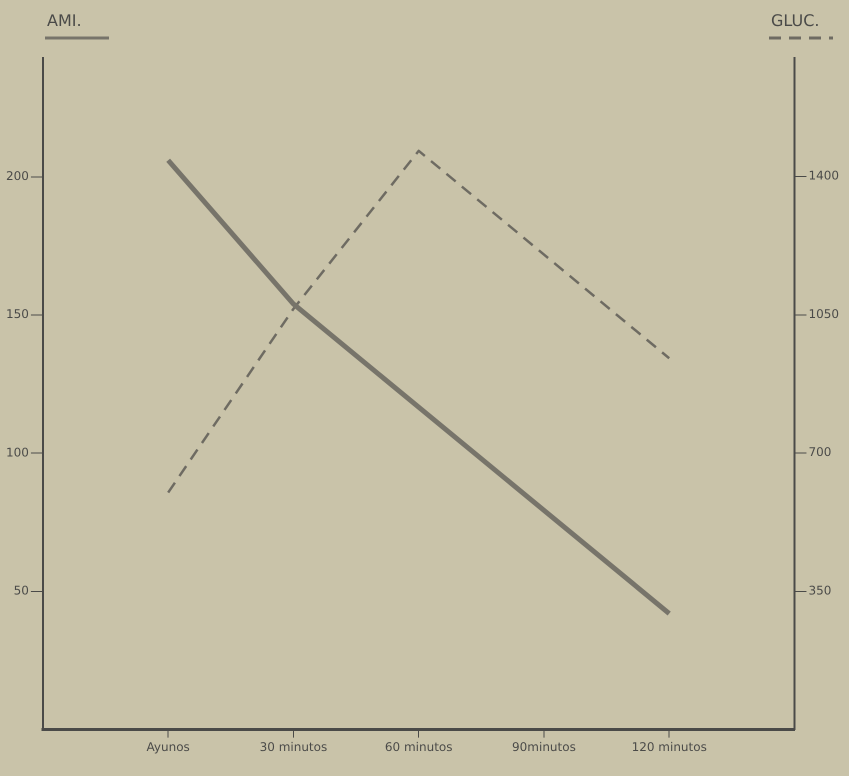 This screenshot has height=776, width=849. I want to click on y-axis-title: AMI., so click(64, 20).